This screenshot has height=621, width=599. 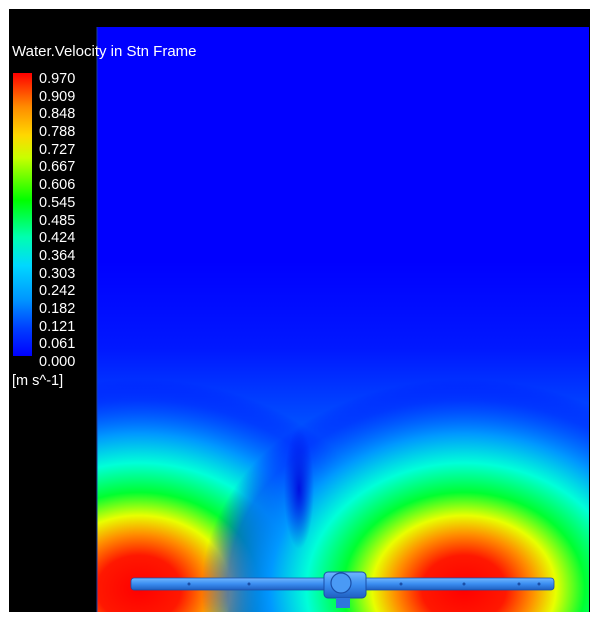 I want to click on colorbar-ticks, so click(x=35, y=214).